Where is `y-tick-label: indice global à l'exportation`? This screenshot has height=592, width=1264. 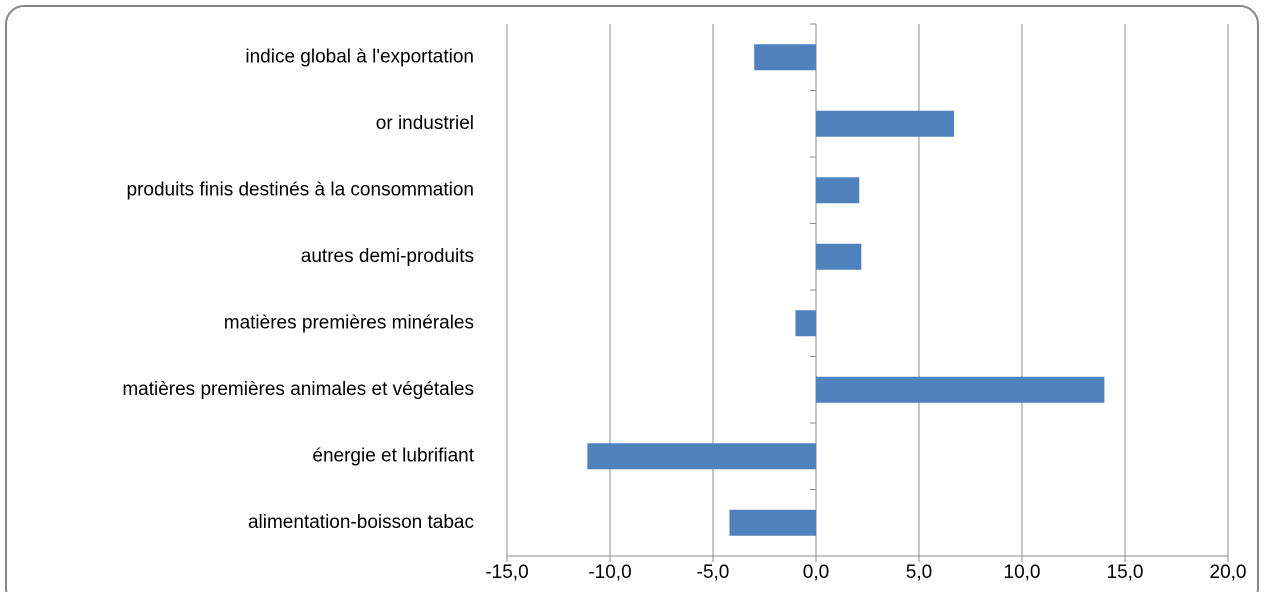 y-tick-label: indice global à l'exportation is located at coordinates (359, 56).